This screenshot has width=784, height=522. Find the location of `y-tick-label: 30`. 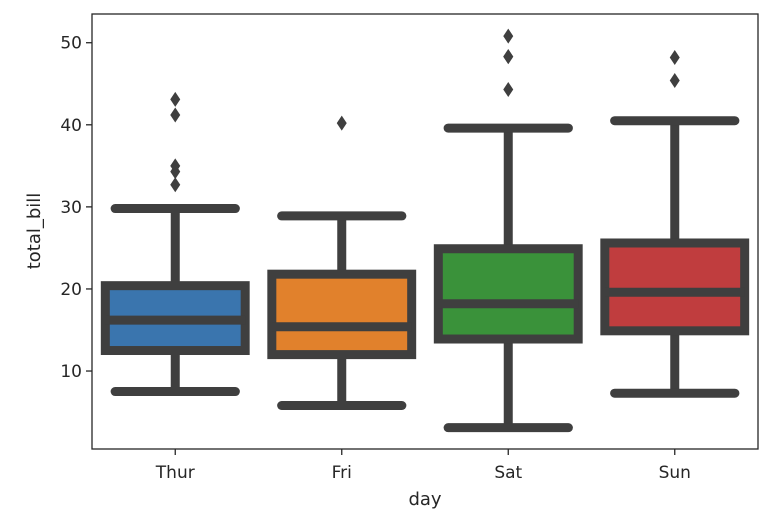

y-tick-label: 30 is located at coordinates (71, 208).